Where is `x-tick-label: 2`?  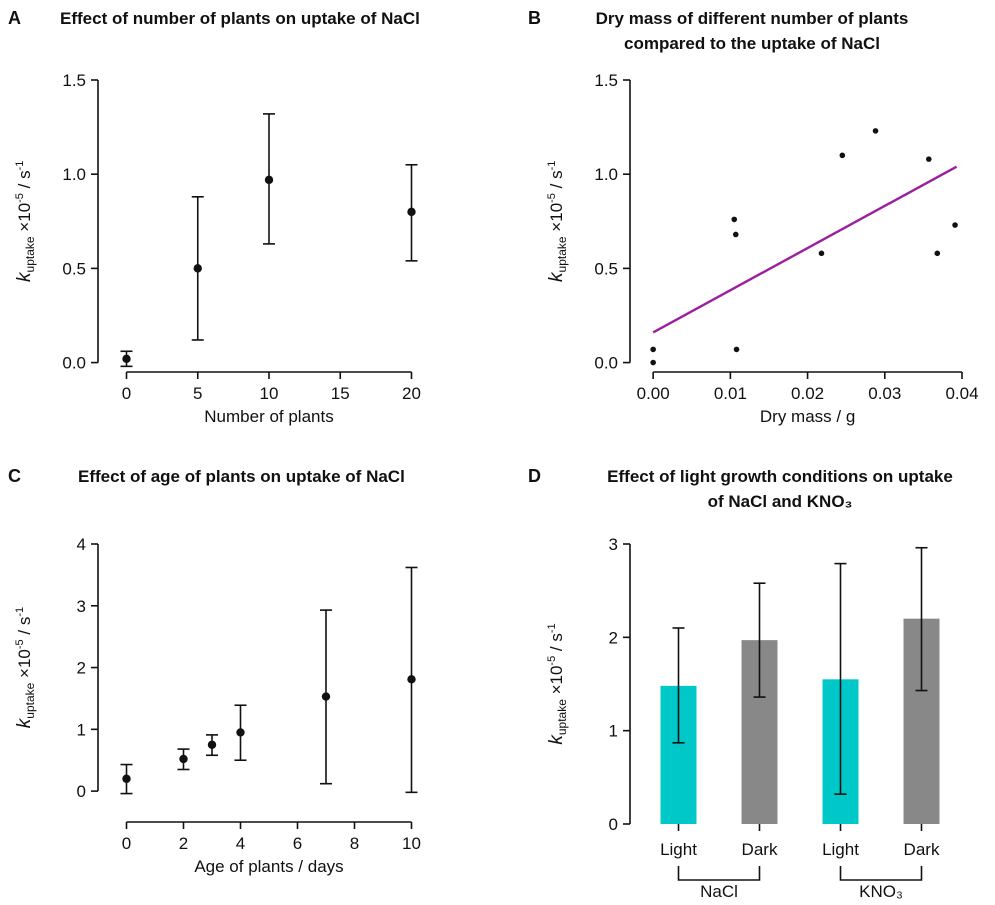
x-tick-label: 2 is located at coordinates (183, 843).